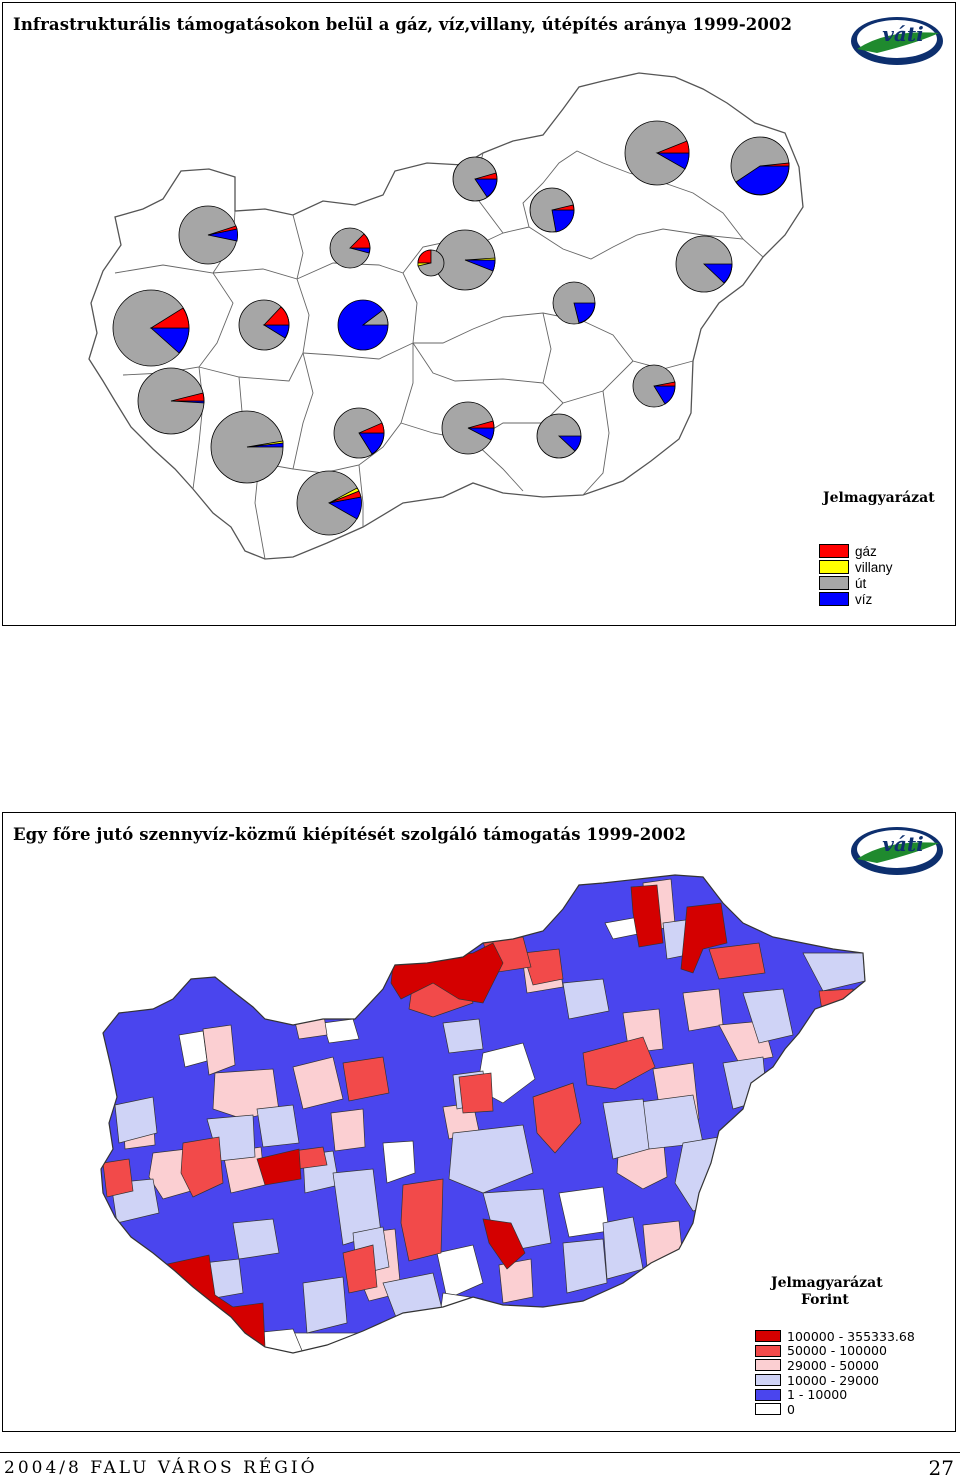 This screenshot has height=1480, width=960. Describe the element at coordinates (834, 551) in the screenshot. I see `legend-swatch-gas` at that location.